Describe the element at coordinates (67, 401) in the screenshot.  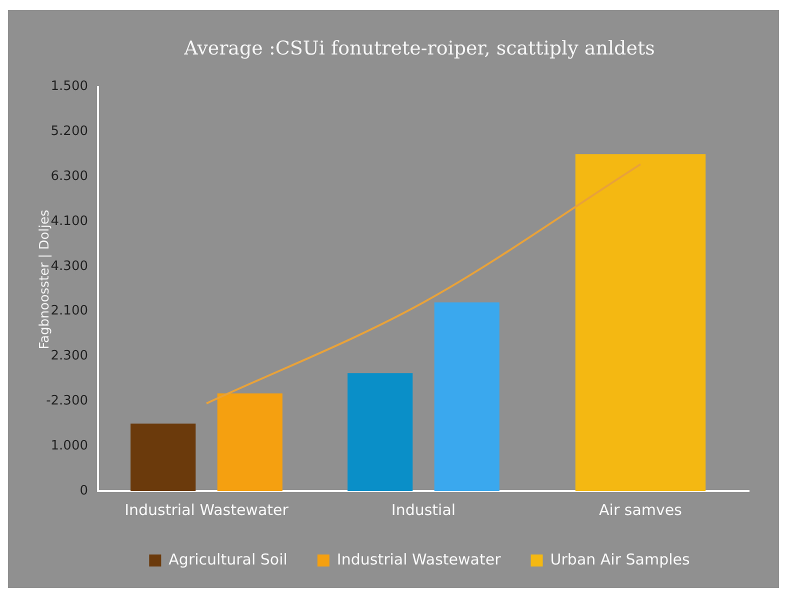
I see `text: -2.300` at that location.